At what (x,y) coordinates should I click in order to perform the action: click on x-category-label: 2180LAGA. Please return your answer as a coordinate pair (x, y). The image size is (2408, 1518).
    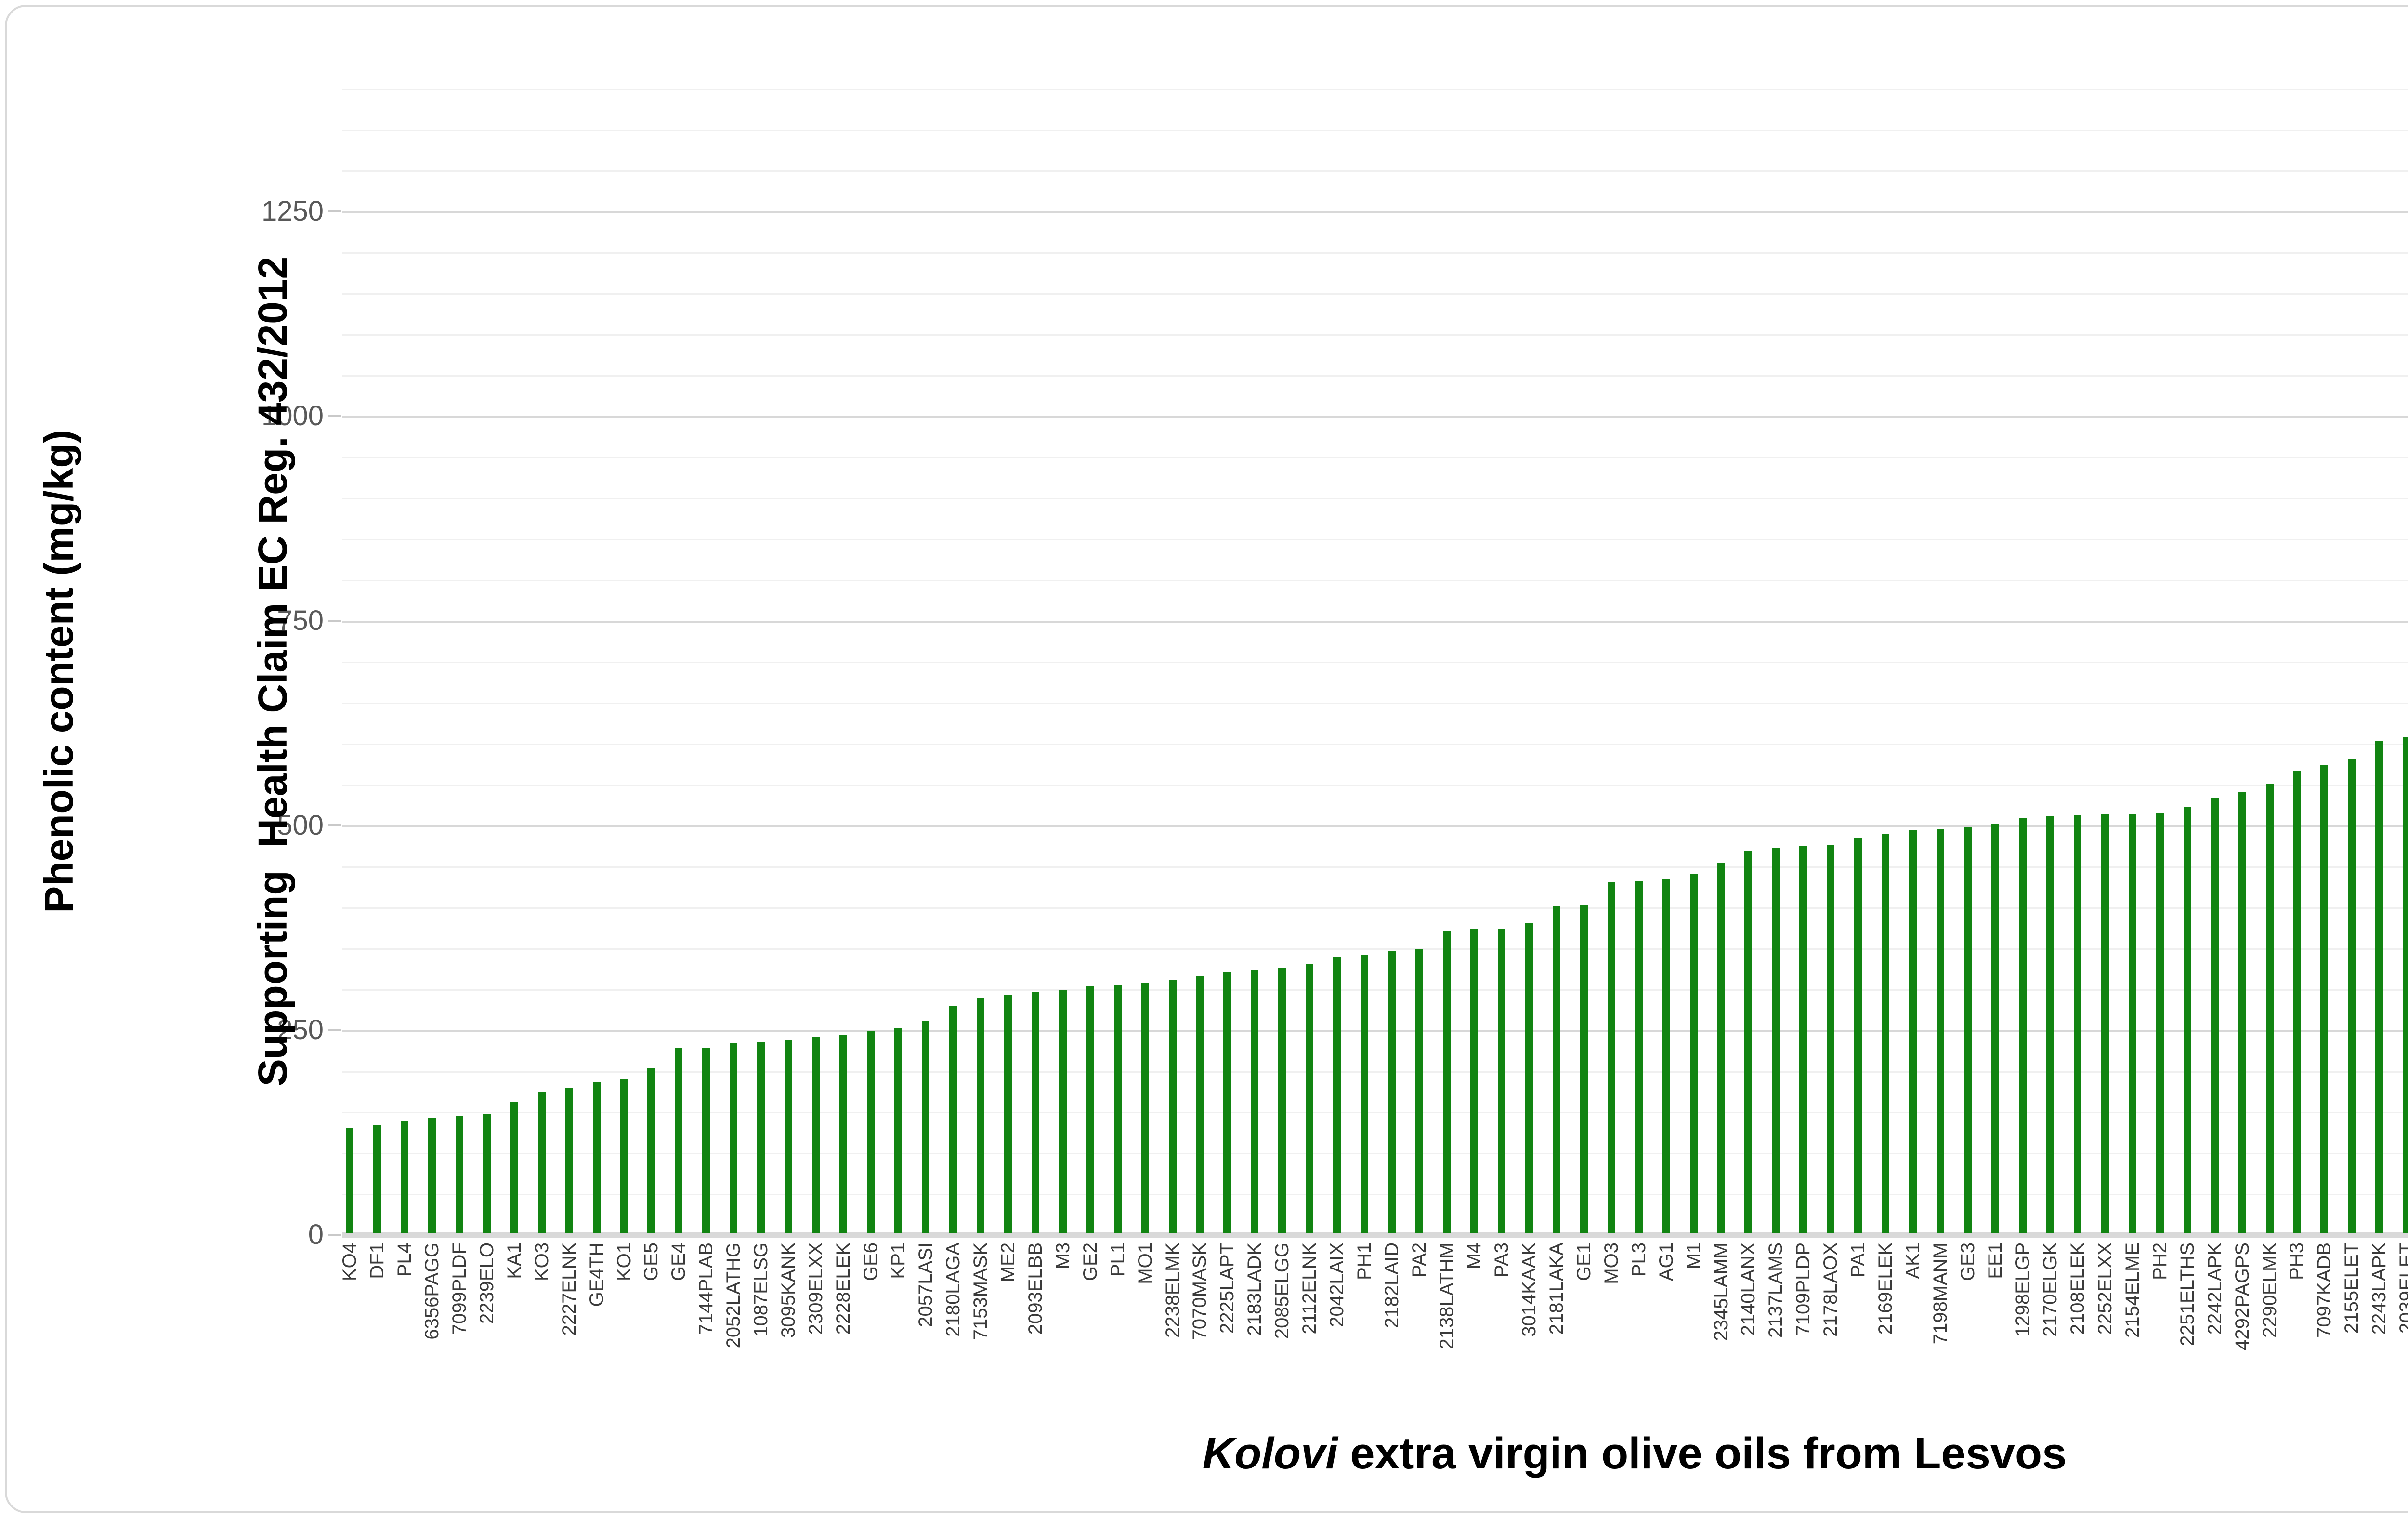
    Looking at the image, I should click on (953, 1290).